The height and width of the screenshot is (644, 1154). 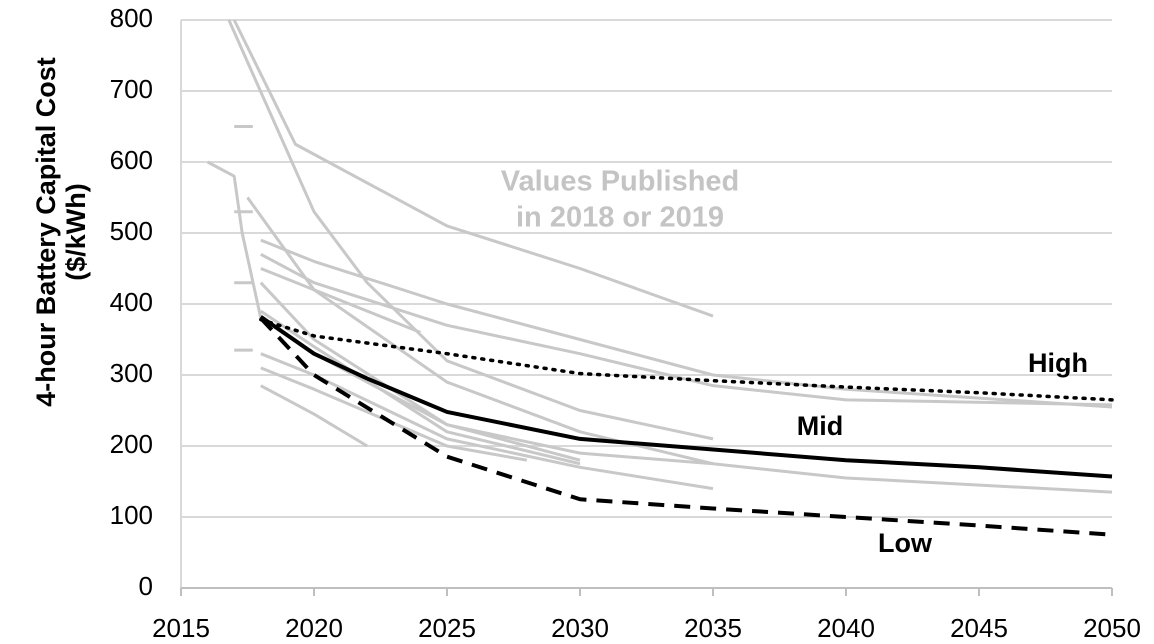 What do you see at coordinates (131, 373) in the screenshot?
I see `y-tick-label: 300` at bounding box center [131, 373].